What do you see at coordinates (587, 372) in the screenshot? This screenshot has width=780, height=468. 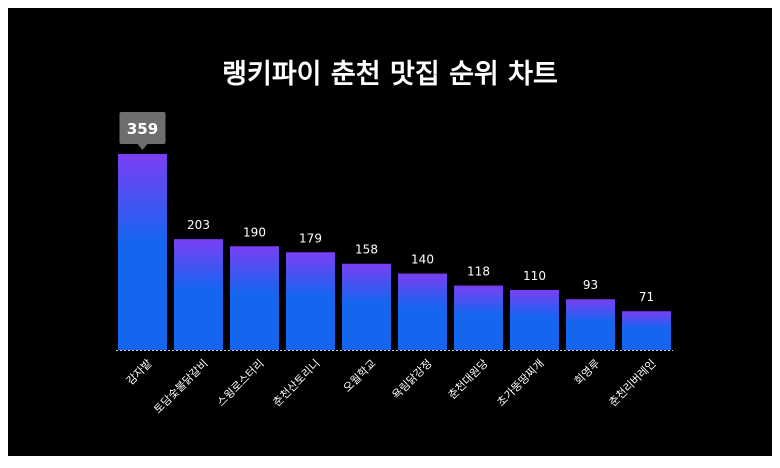 I see `category-label-9: 회영루` at bounding box center [587, 372].